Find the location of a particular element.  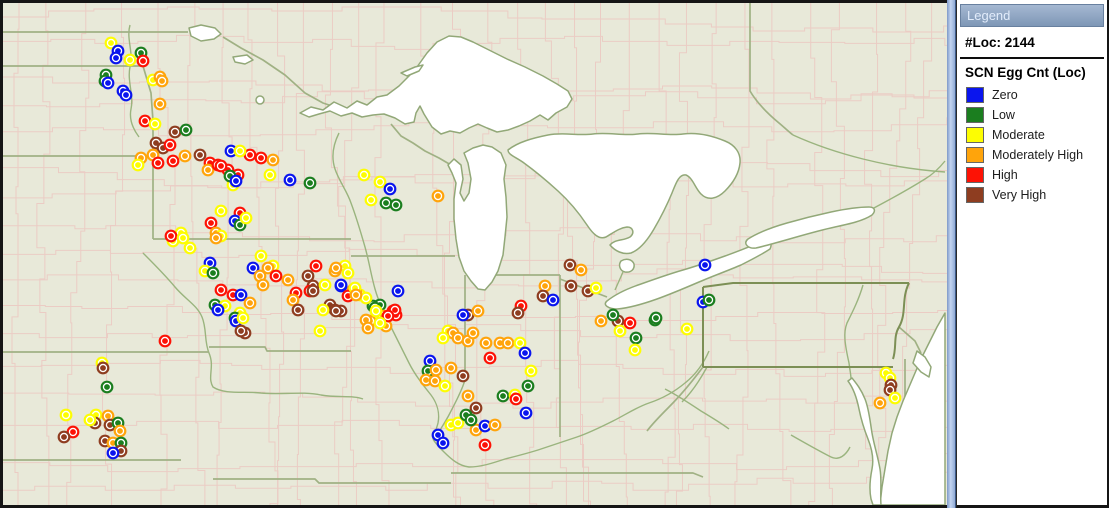

swatch-very-high is located at coordinates (975, 195).